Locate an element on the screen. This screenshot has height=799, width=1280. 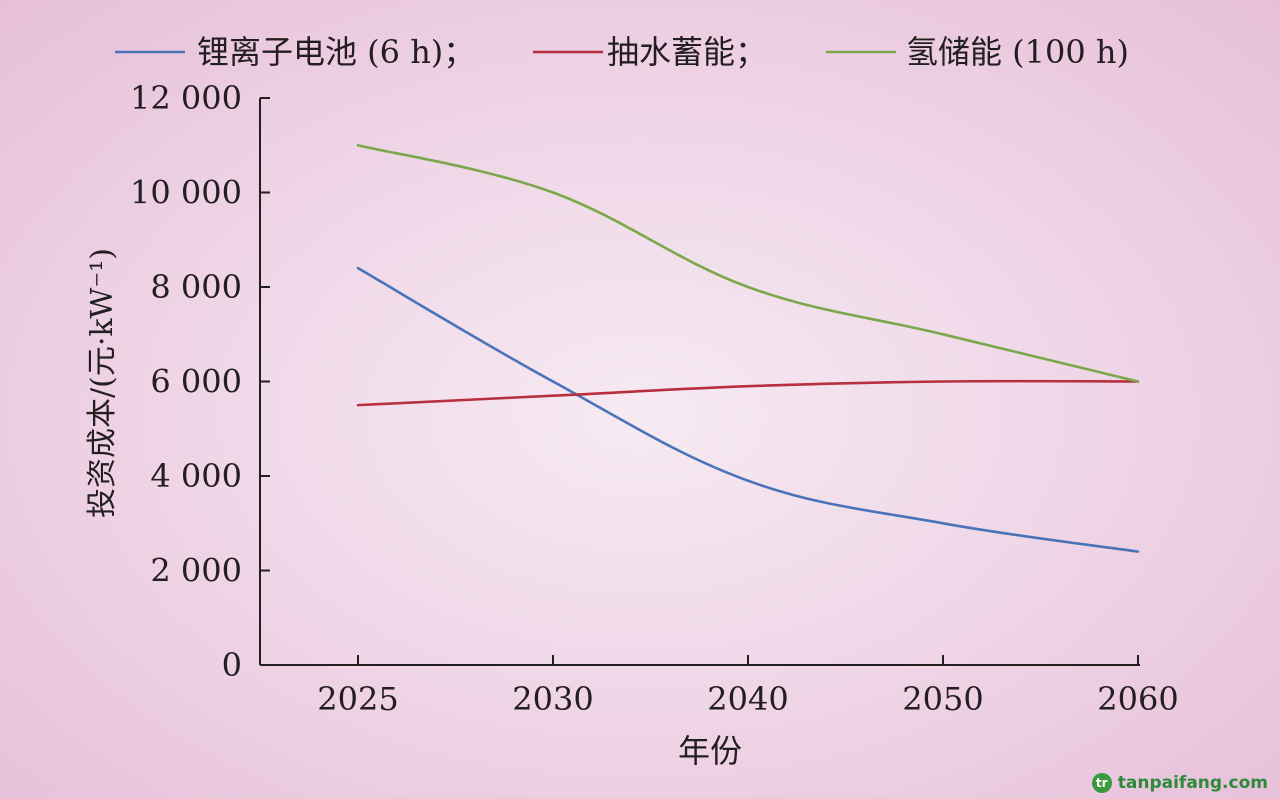
pumped-hydro-line is located at coordinates (748, 393).